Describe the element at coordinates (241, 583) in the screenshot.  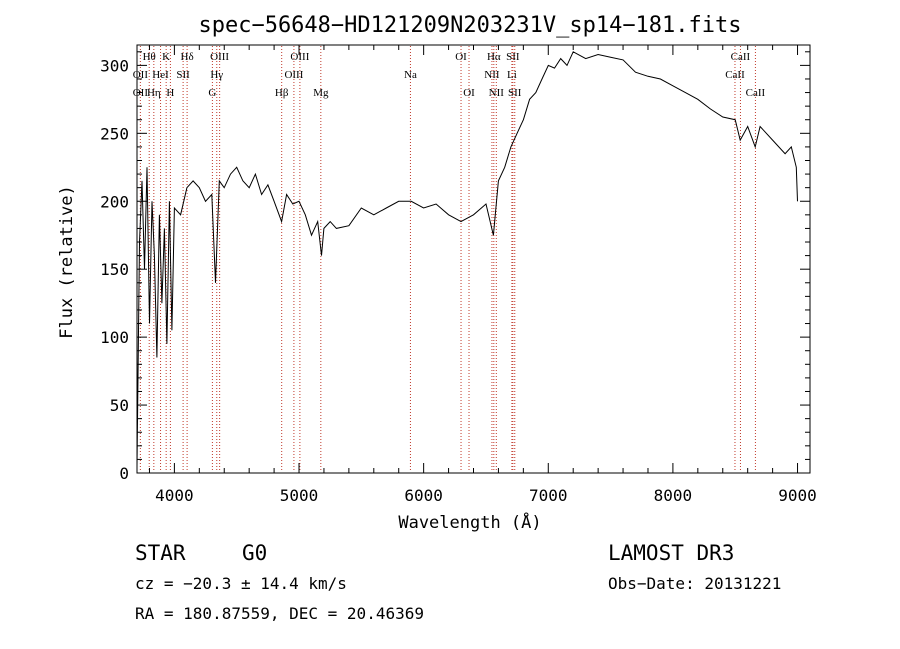
I see `redshift-cz: cz = −20.3 ± 14.4 km/s` at that location.